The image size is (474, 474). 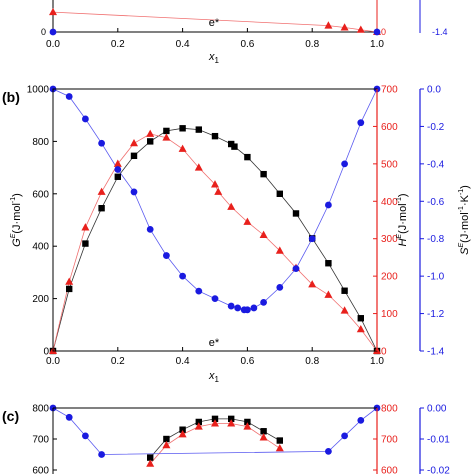 I want to click on panel-b-ylabel-right: HE(J·mol-1), so click(x=402, y=219).